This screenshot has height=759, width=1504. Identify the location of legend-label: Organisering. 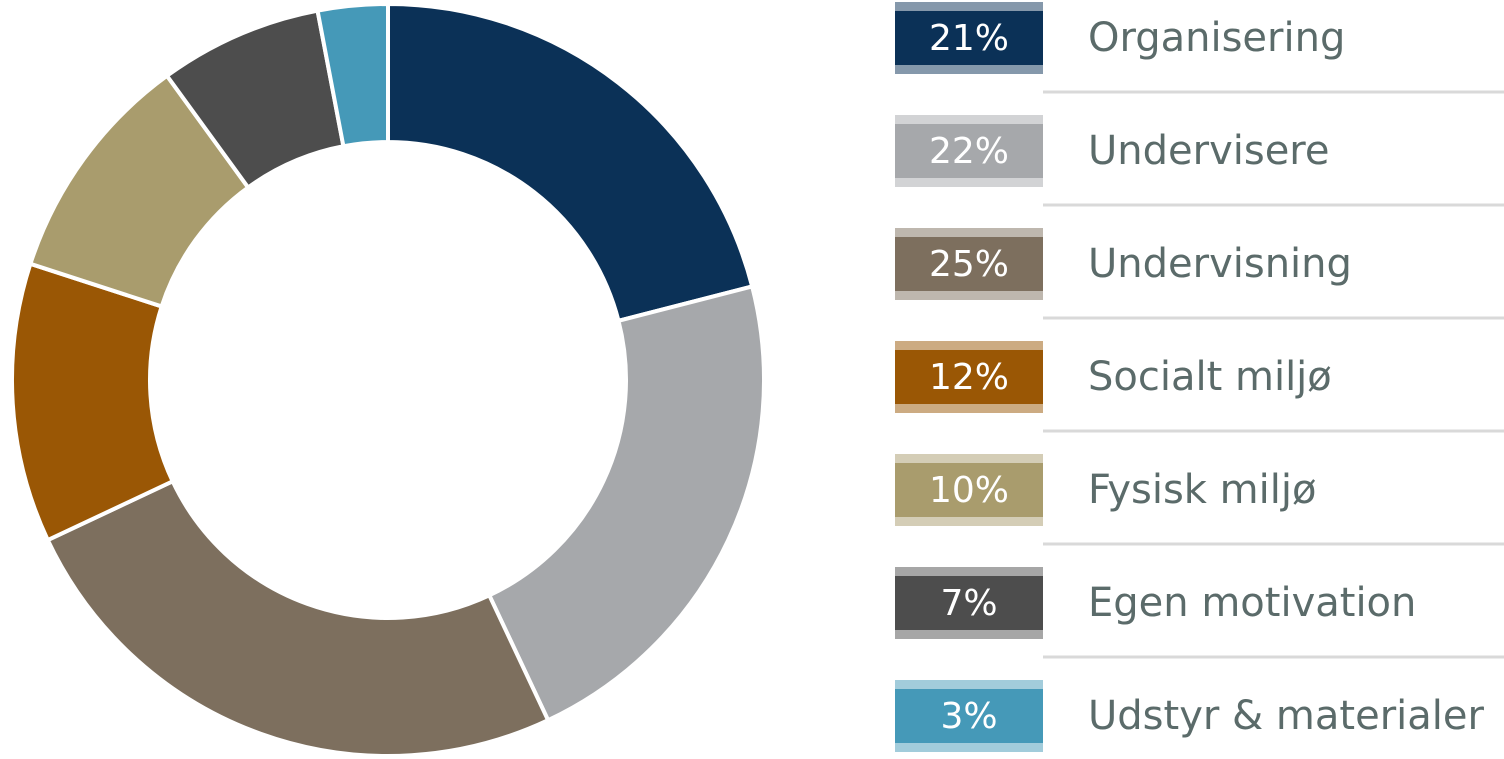
(1216, 38).